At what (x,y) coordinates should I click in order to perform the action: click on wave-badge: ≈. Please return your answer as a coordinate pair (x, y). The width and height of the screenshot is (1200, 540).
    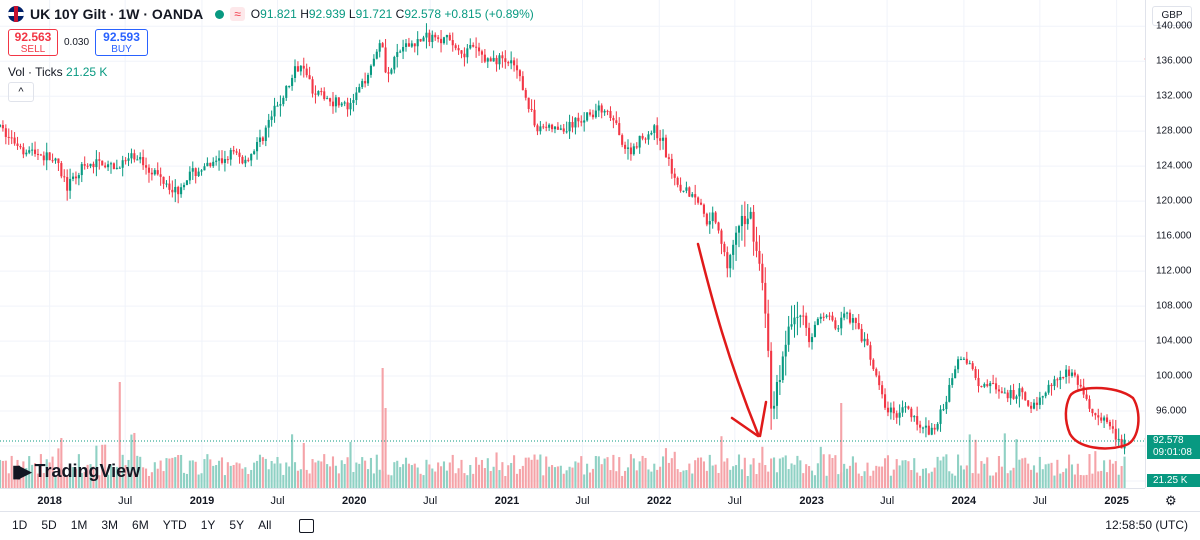
    Looking at the image, I should click on (237, 14).